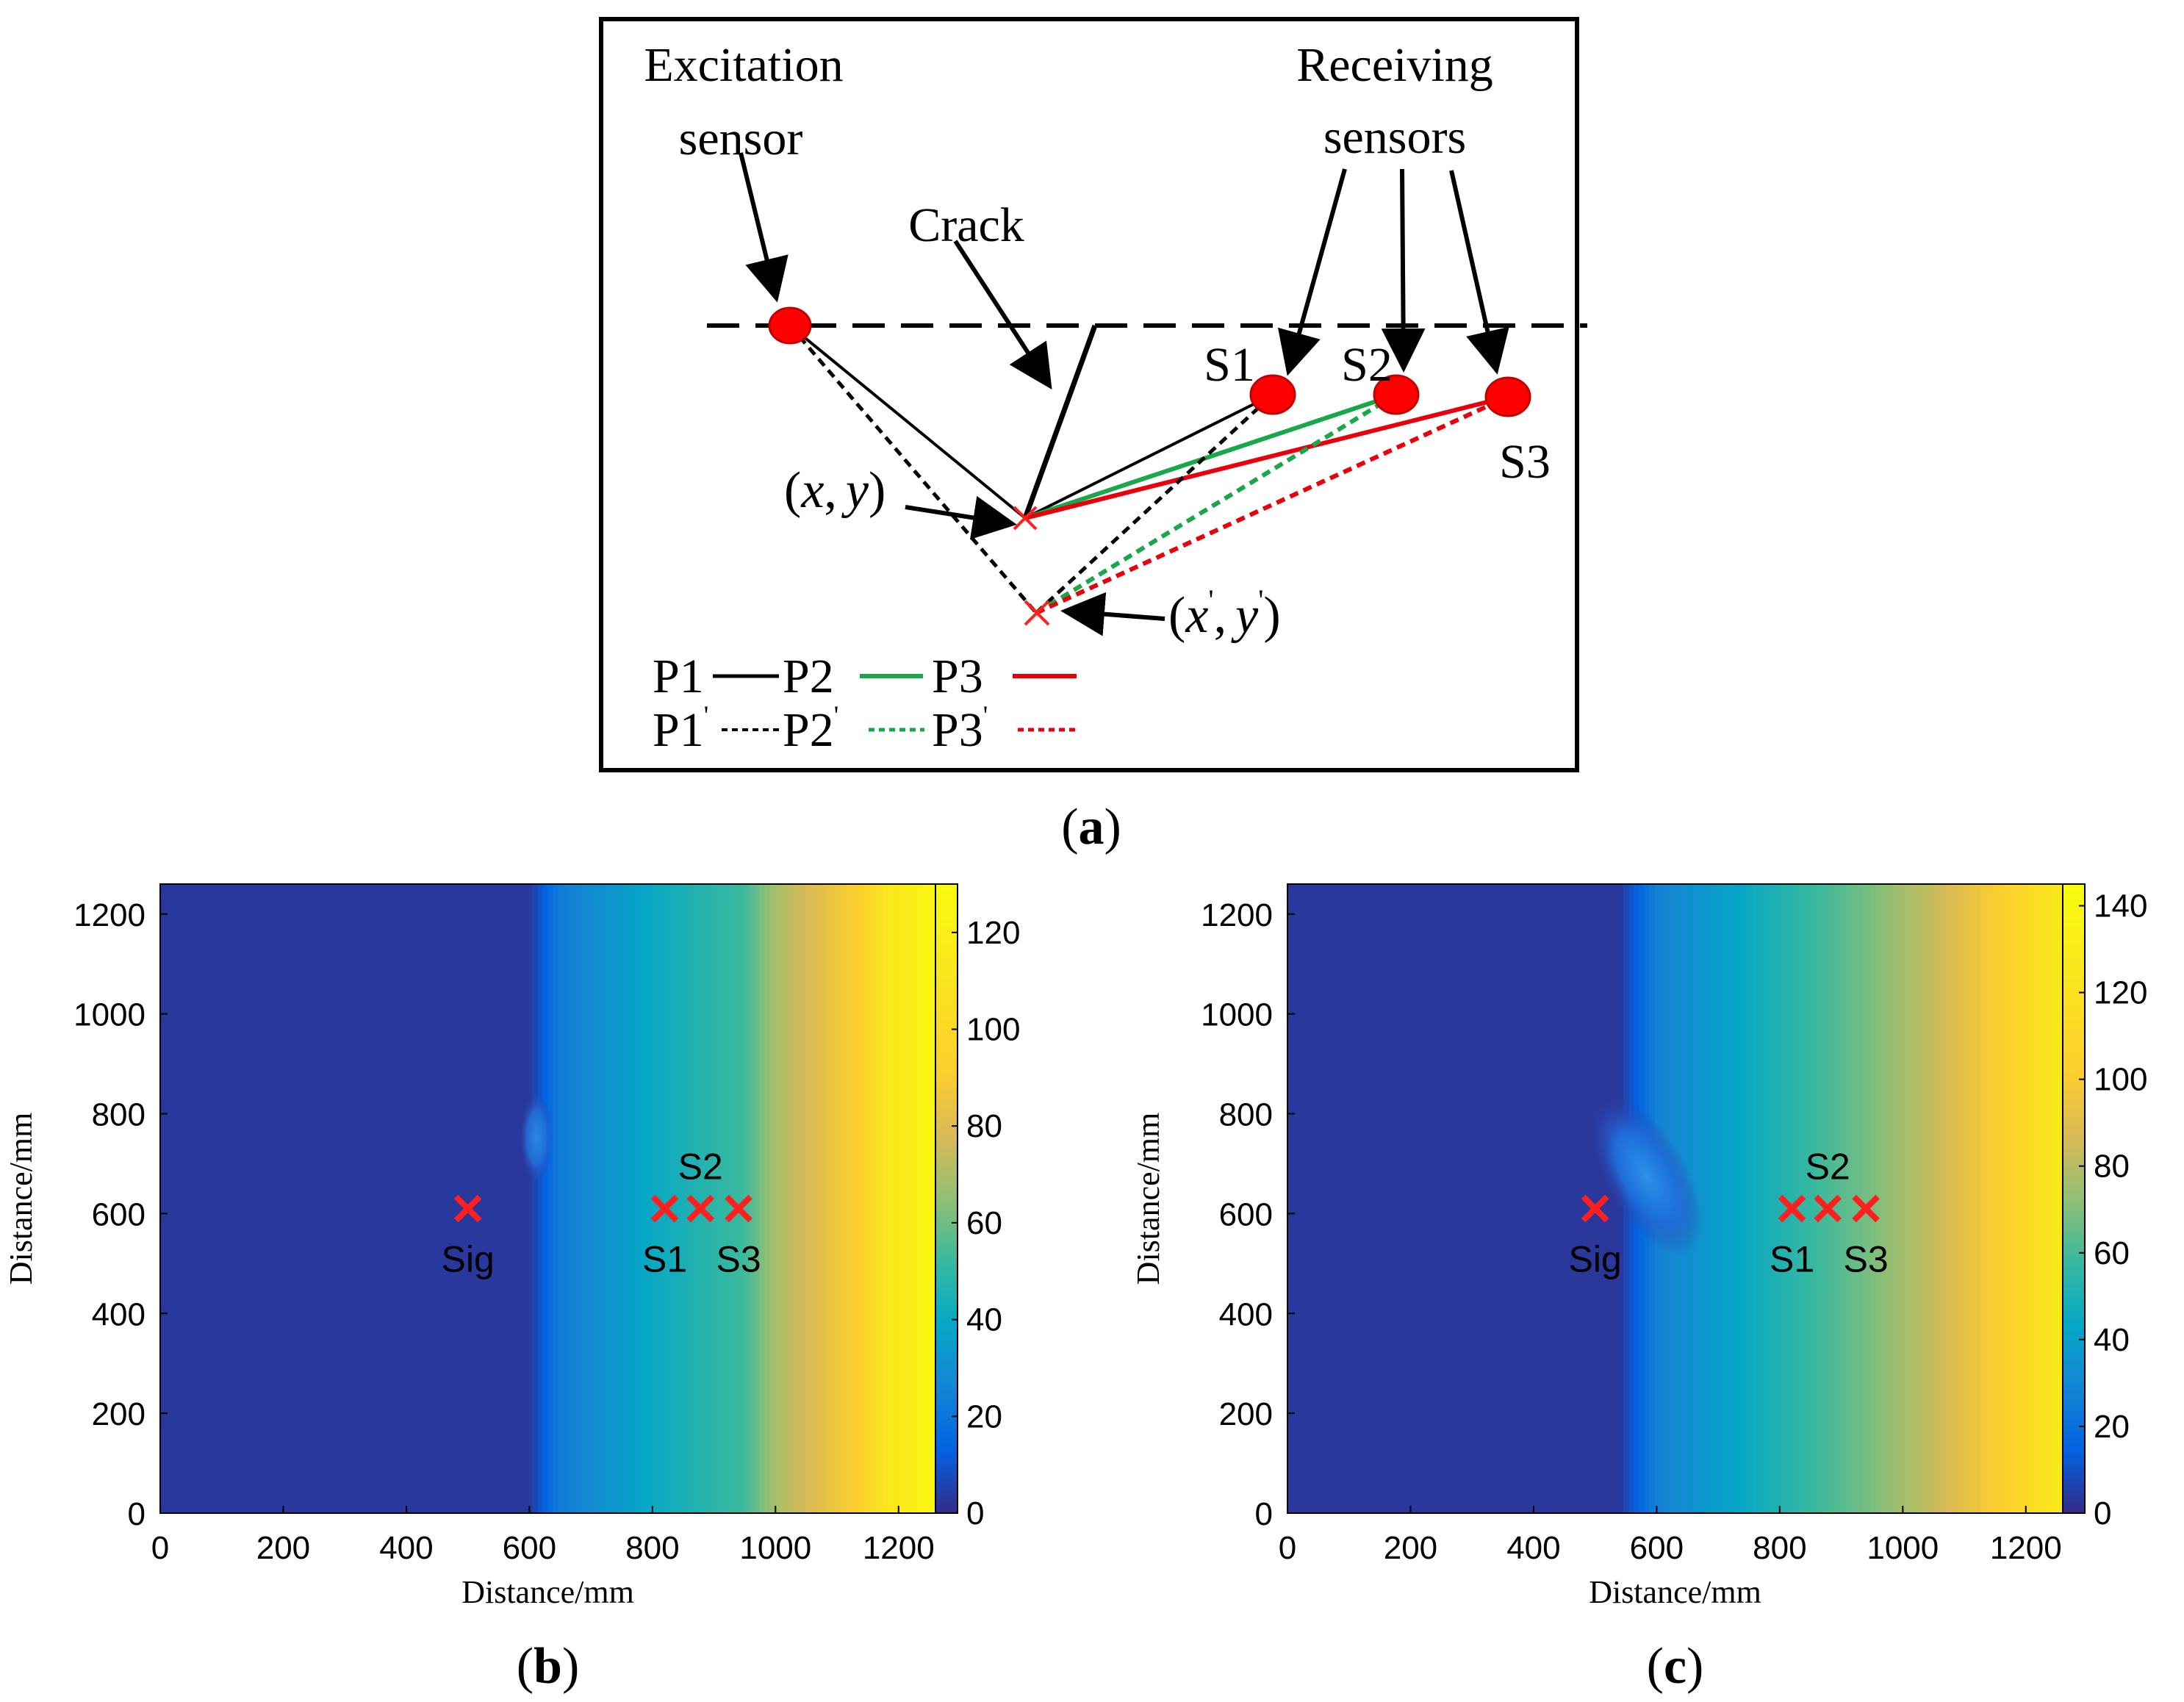 The height and width of the screenshot is (1702, 2184). Describe the element at coordinates (548, 1592) in the screenshot. I see `x-axis-label-b: Distance/mm` at that location.